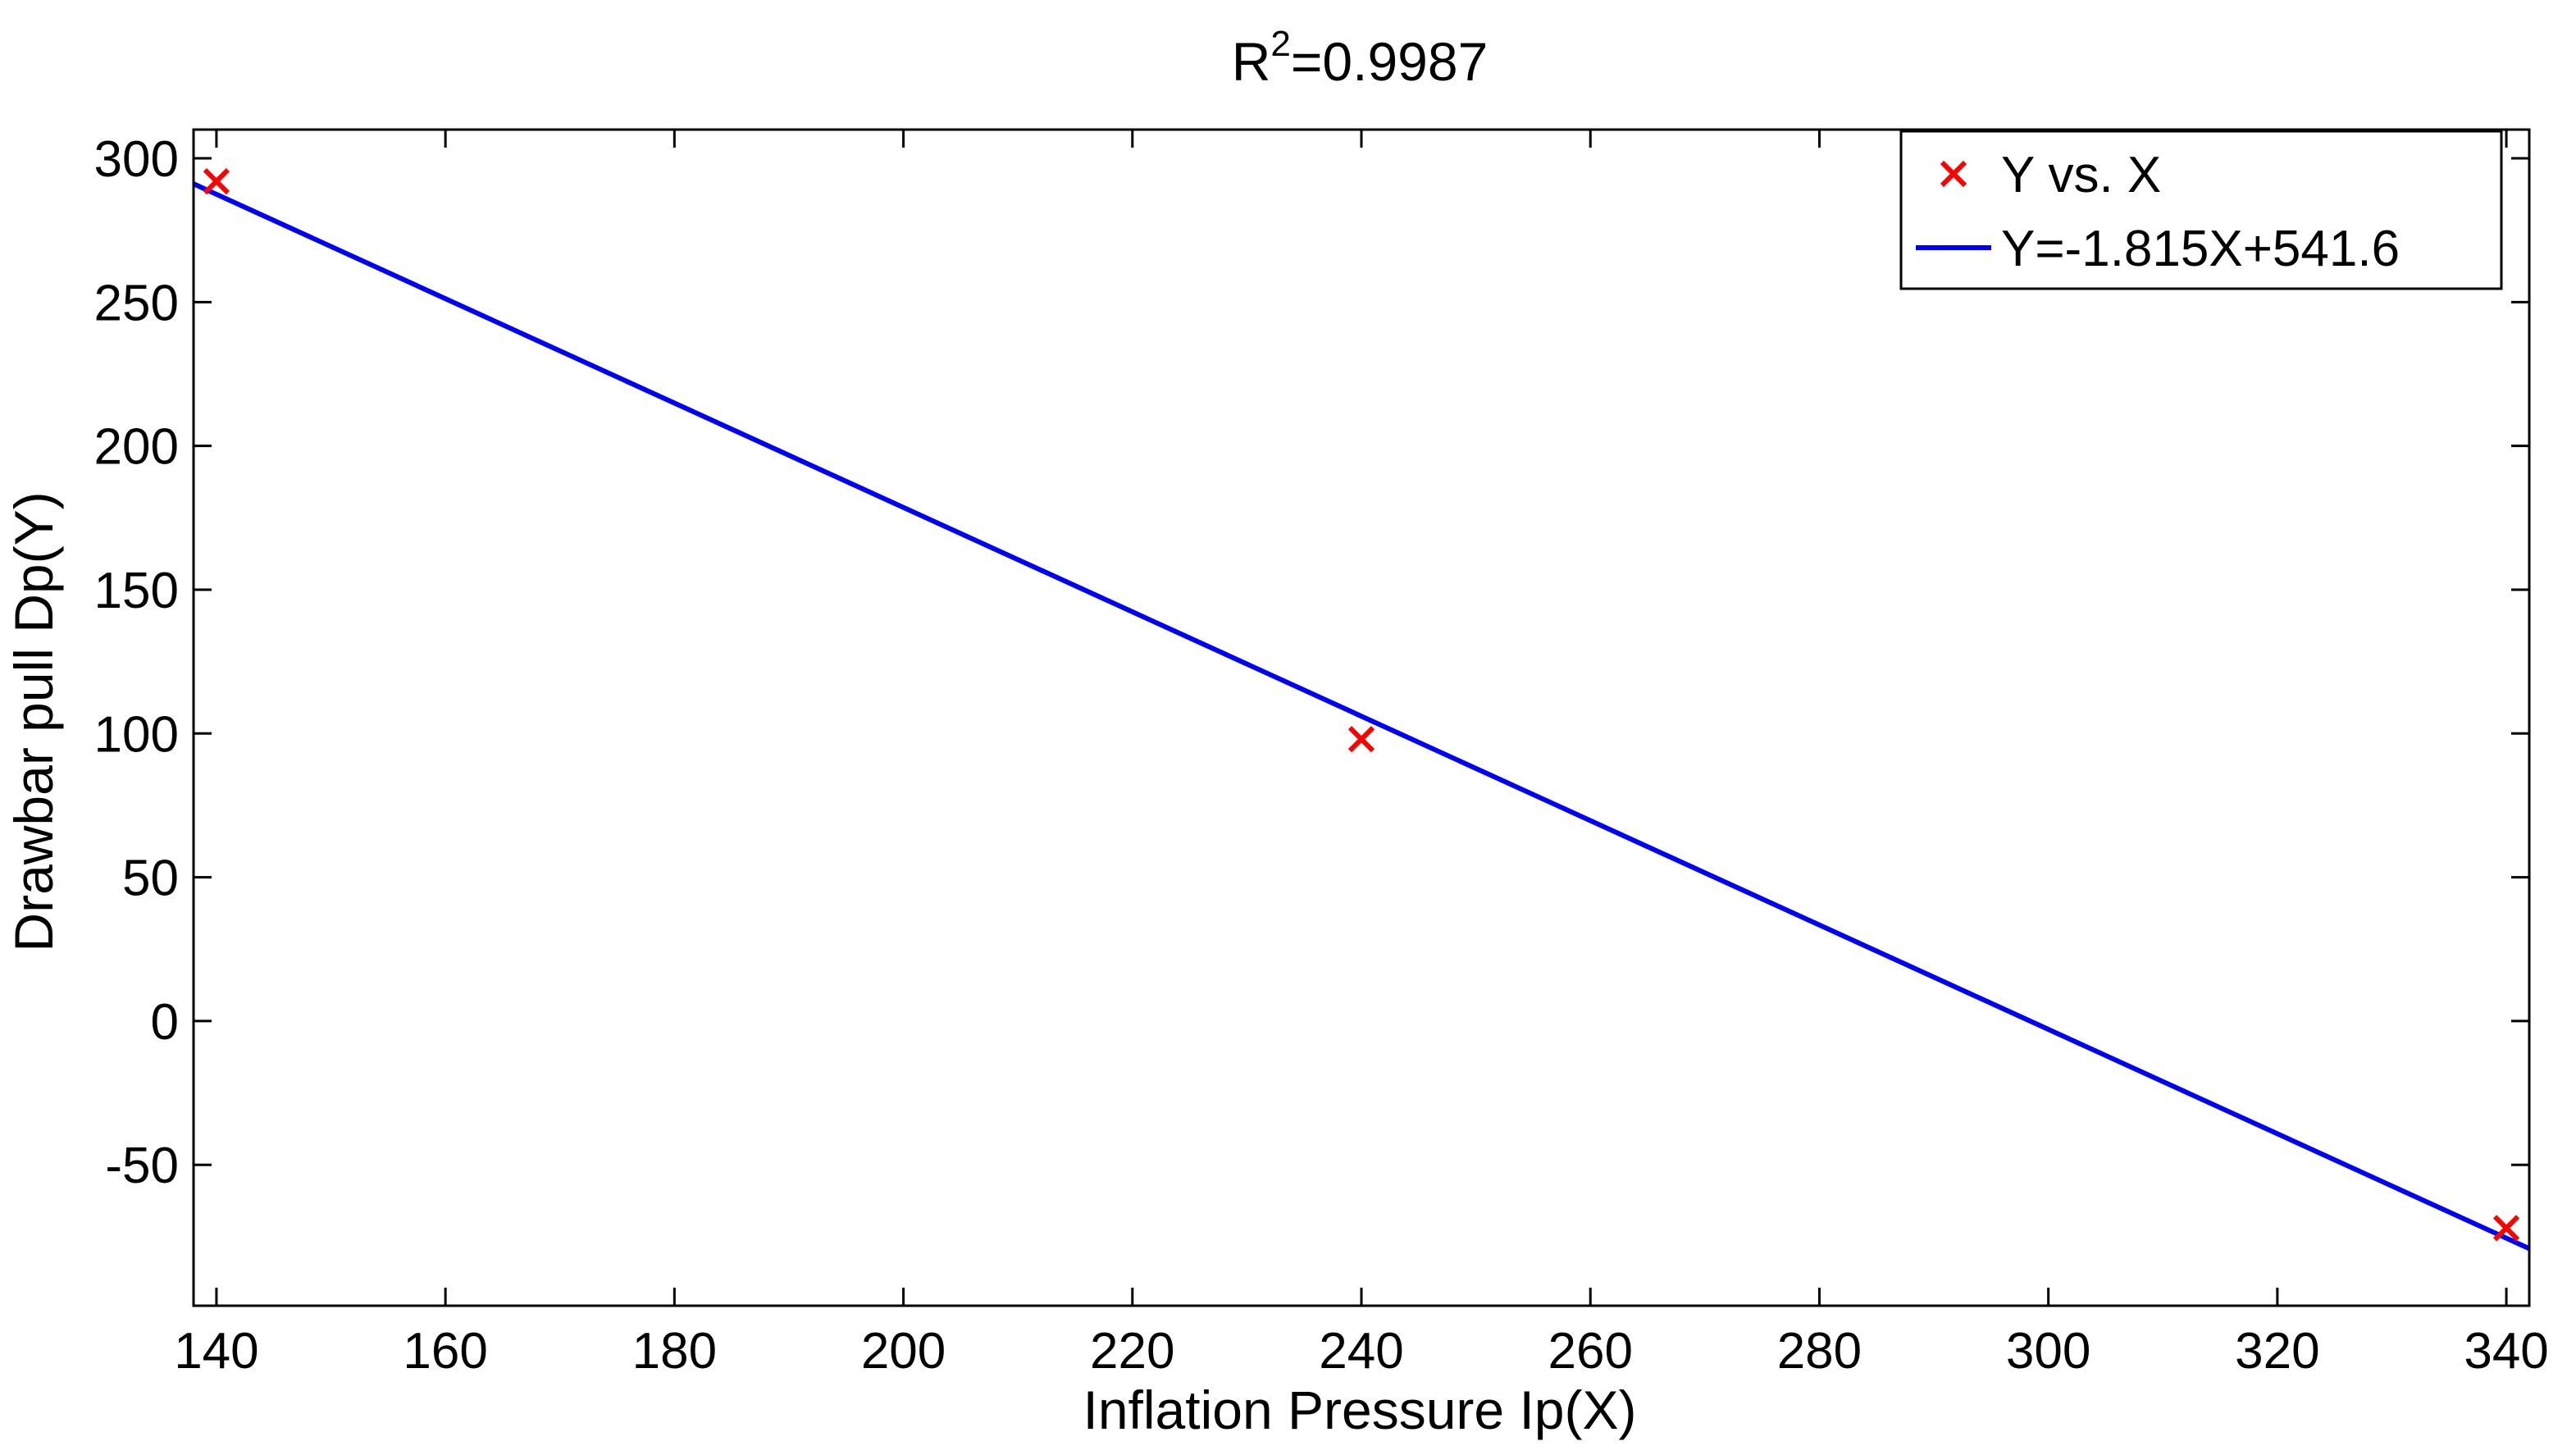 The width and height of the screenshot is (2576, 1455). What do you see at coordinates (2081, 175) in the screenshot?
I see `legend-label-points: Y vs. X` at bounding box center [2081, 175].